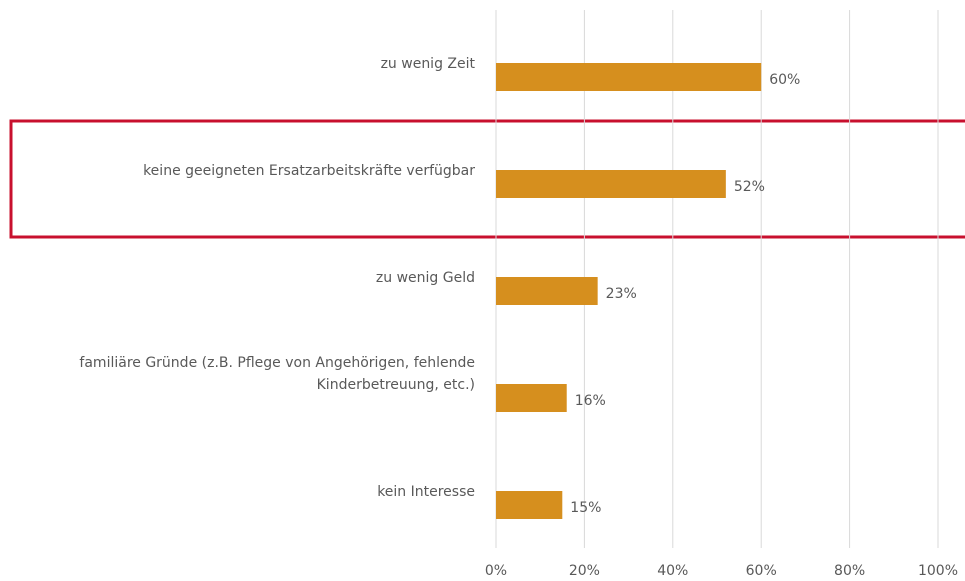 This screenshot has width=965, height=581. What do you see at coordinates (585, 508) in the screenshot?
I see `value-label: 15%` at bounding box center [585, 508].